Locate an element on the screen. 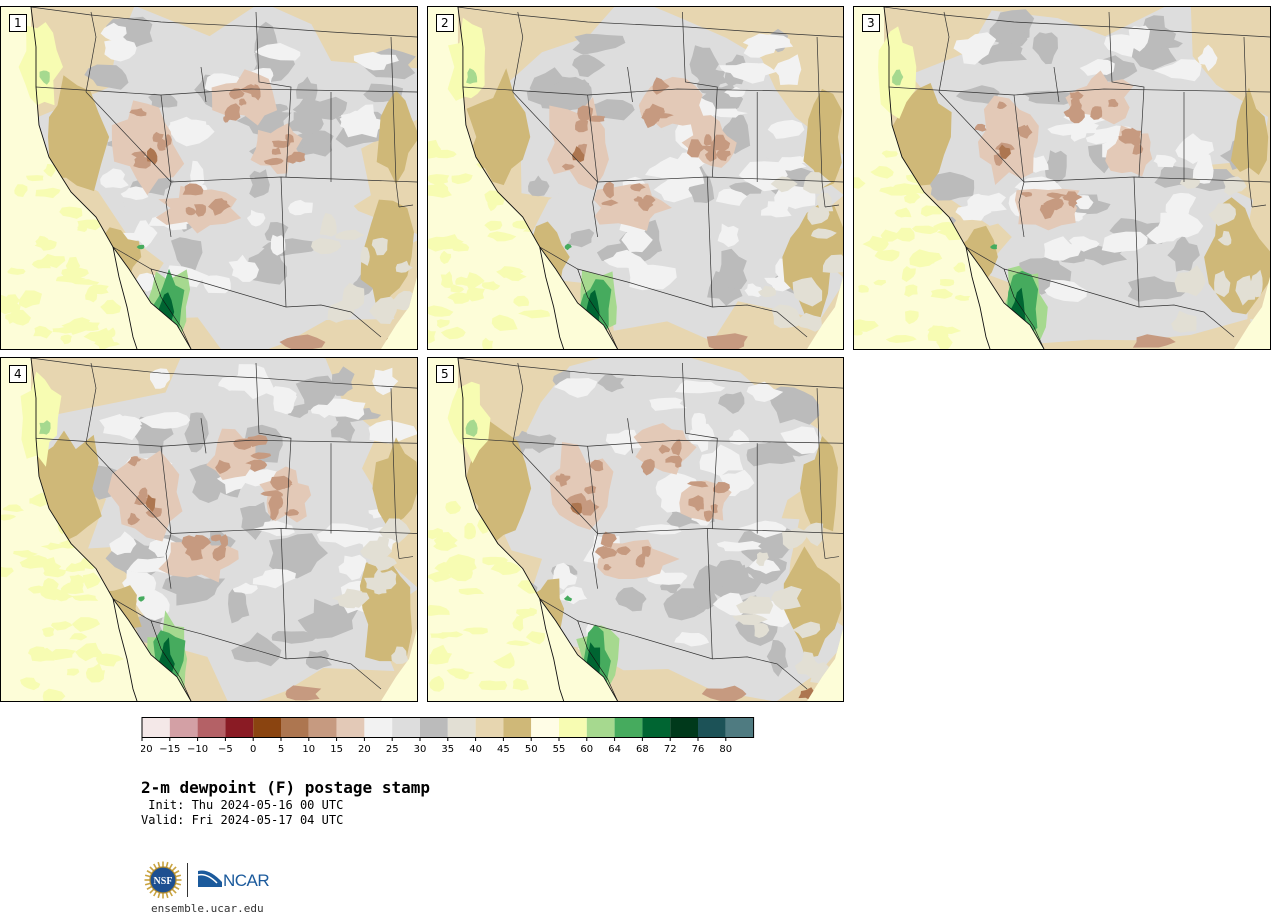  colorbar-tick-label: 40 is located at coordinates (475, 749).